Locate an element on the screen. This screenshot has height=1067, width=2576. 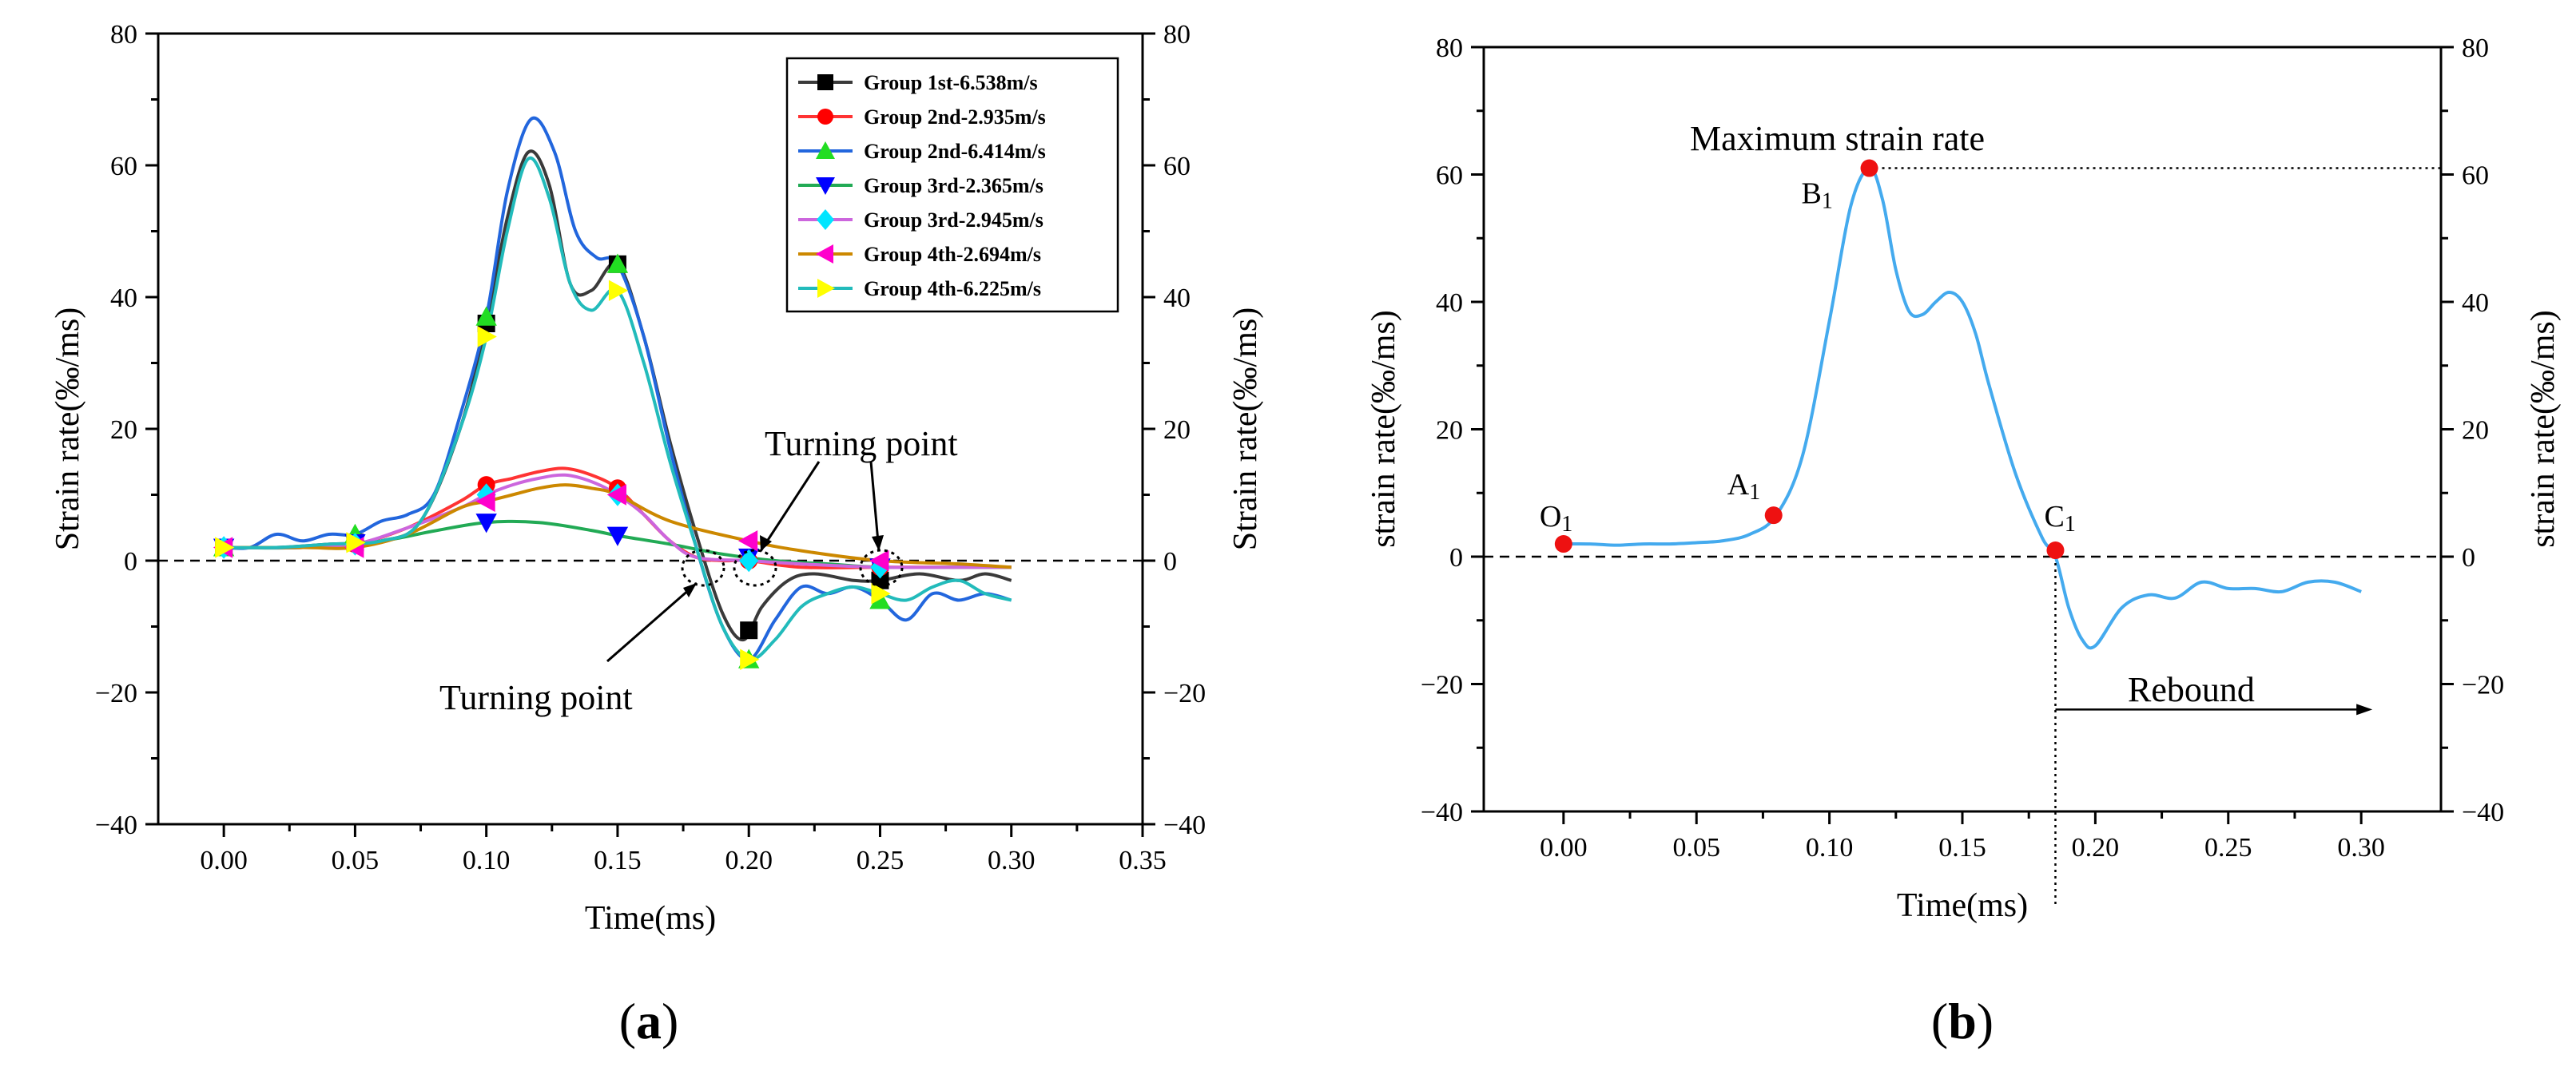
legend-label: Group 3rd-2.945m/s is located at coordinates (954, 220).